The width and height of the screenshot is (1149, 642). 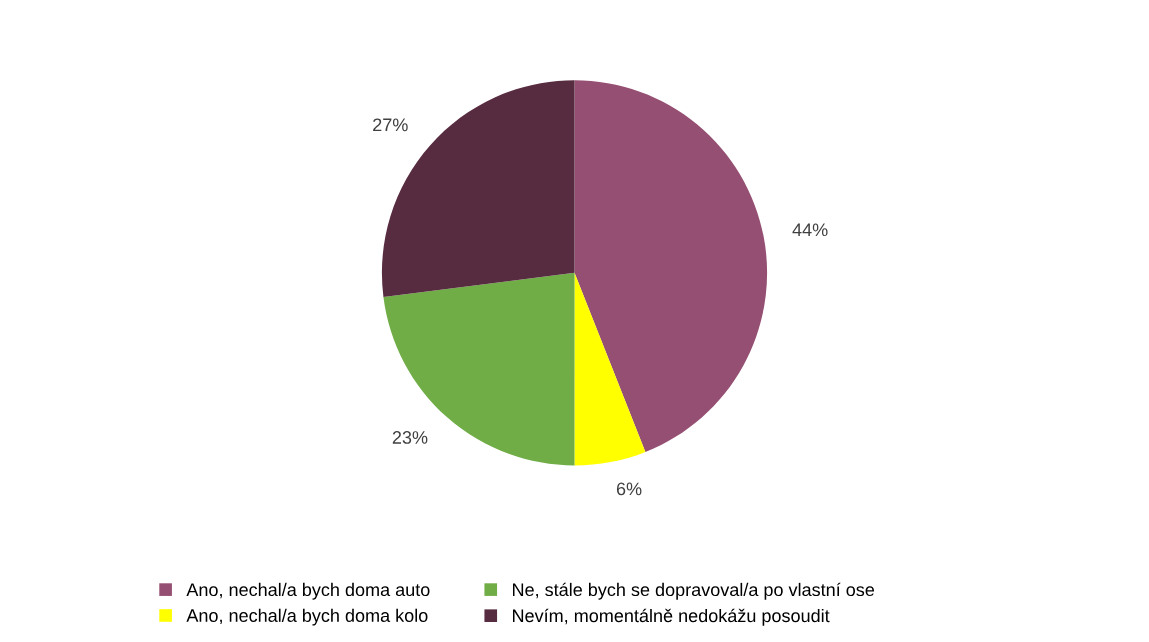 I want to click on data-label: 44%, so click(x=810, y=230).